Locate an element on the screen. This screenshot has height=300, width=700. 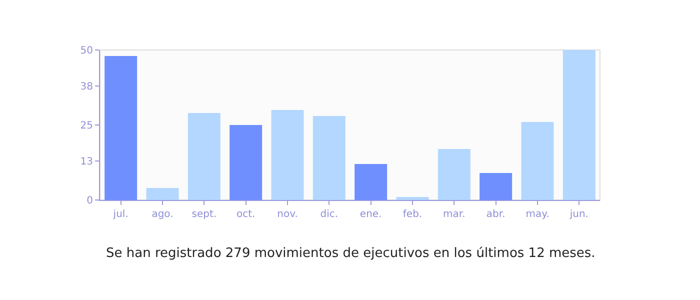
x-tick-label: feb. is located at coordinates (412, 214).